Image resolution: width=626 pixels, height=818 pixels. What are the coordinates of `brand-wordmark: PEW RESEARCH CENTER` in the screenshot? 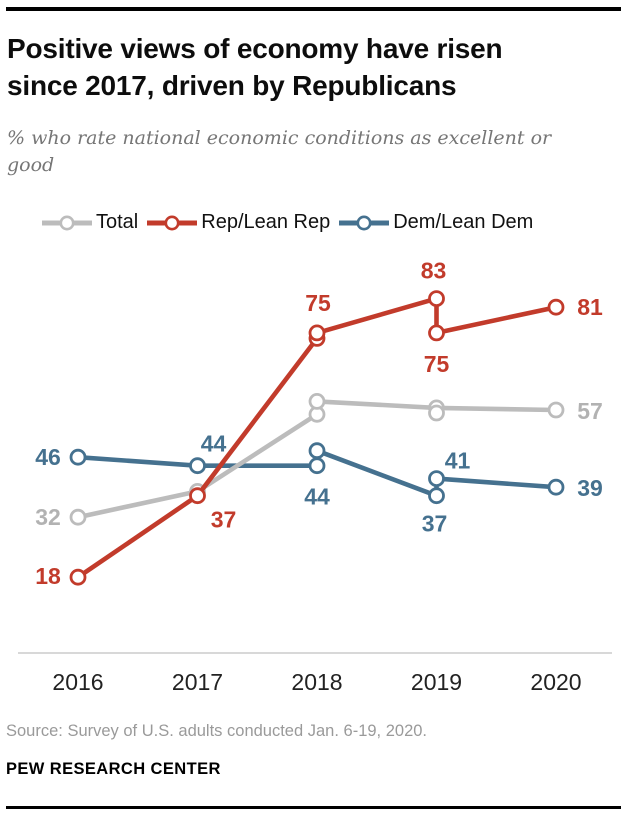 It's located at (113, 769).